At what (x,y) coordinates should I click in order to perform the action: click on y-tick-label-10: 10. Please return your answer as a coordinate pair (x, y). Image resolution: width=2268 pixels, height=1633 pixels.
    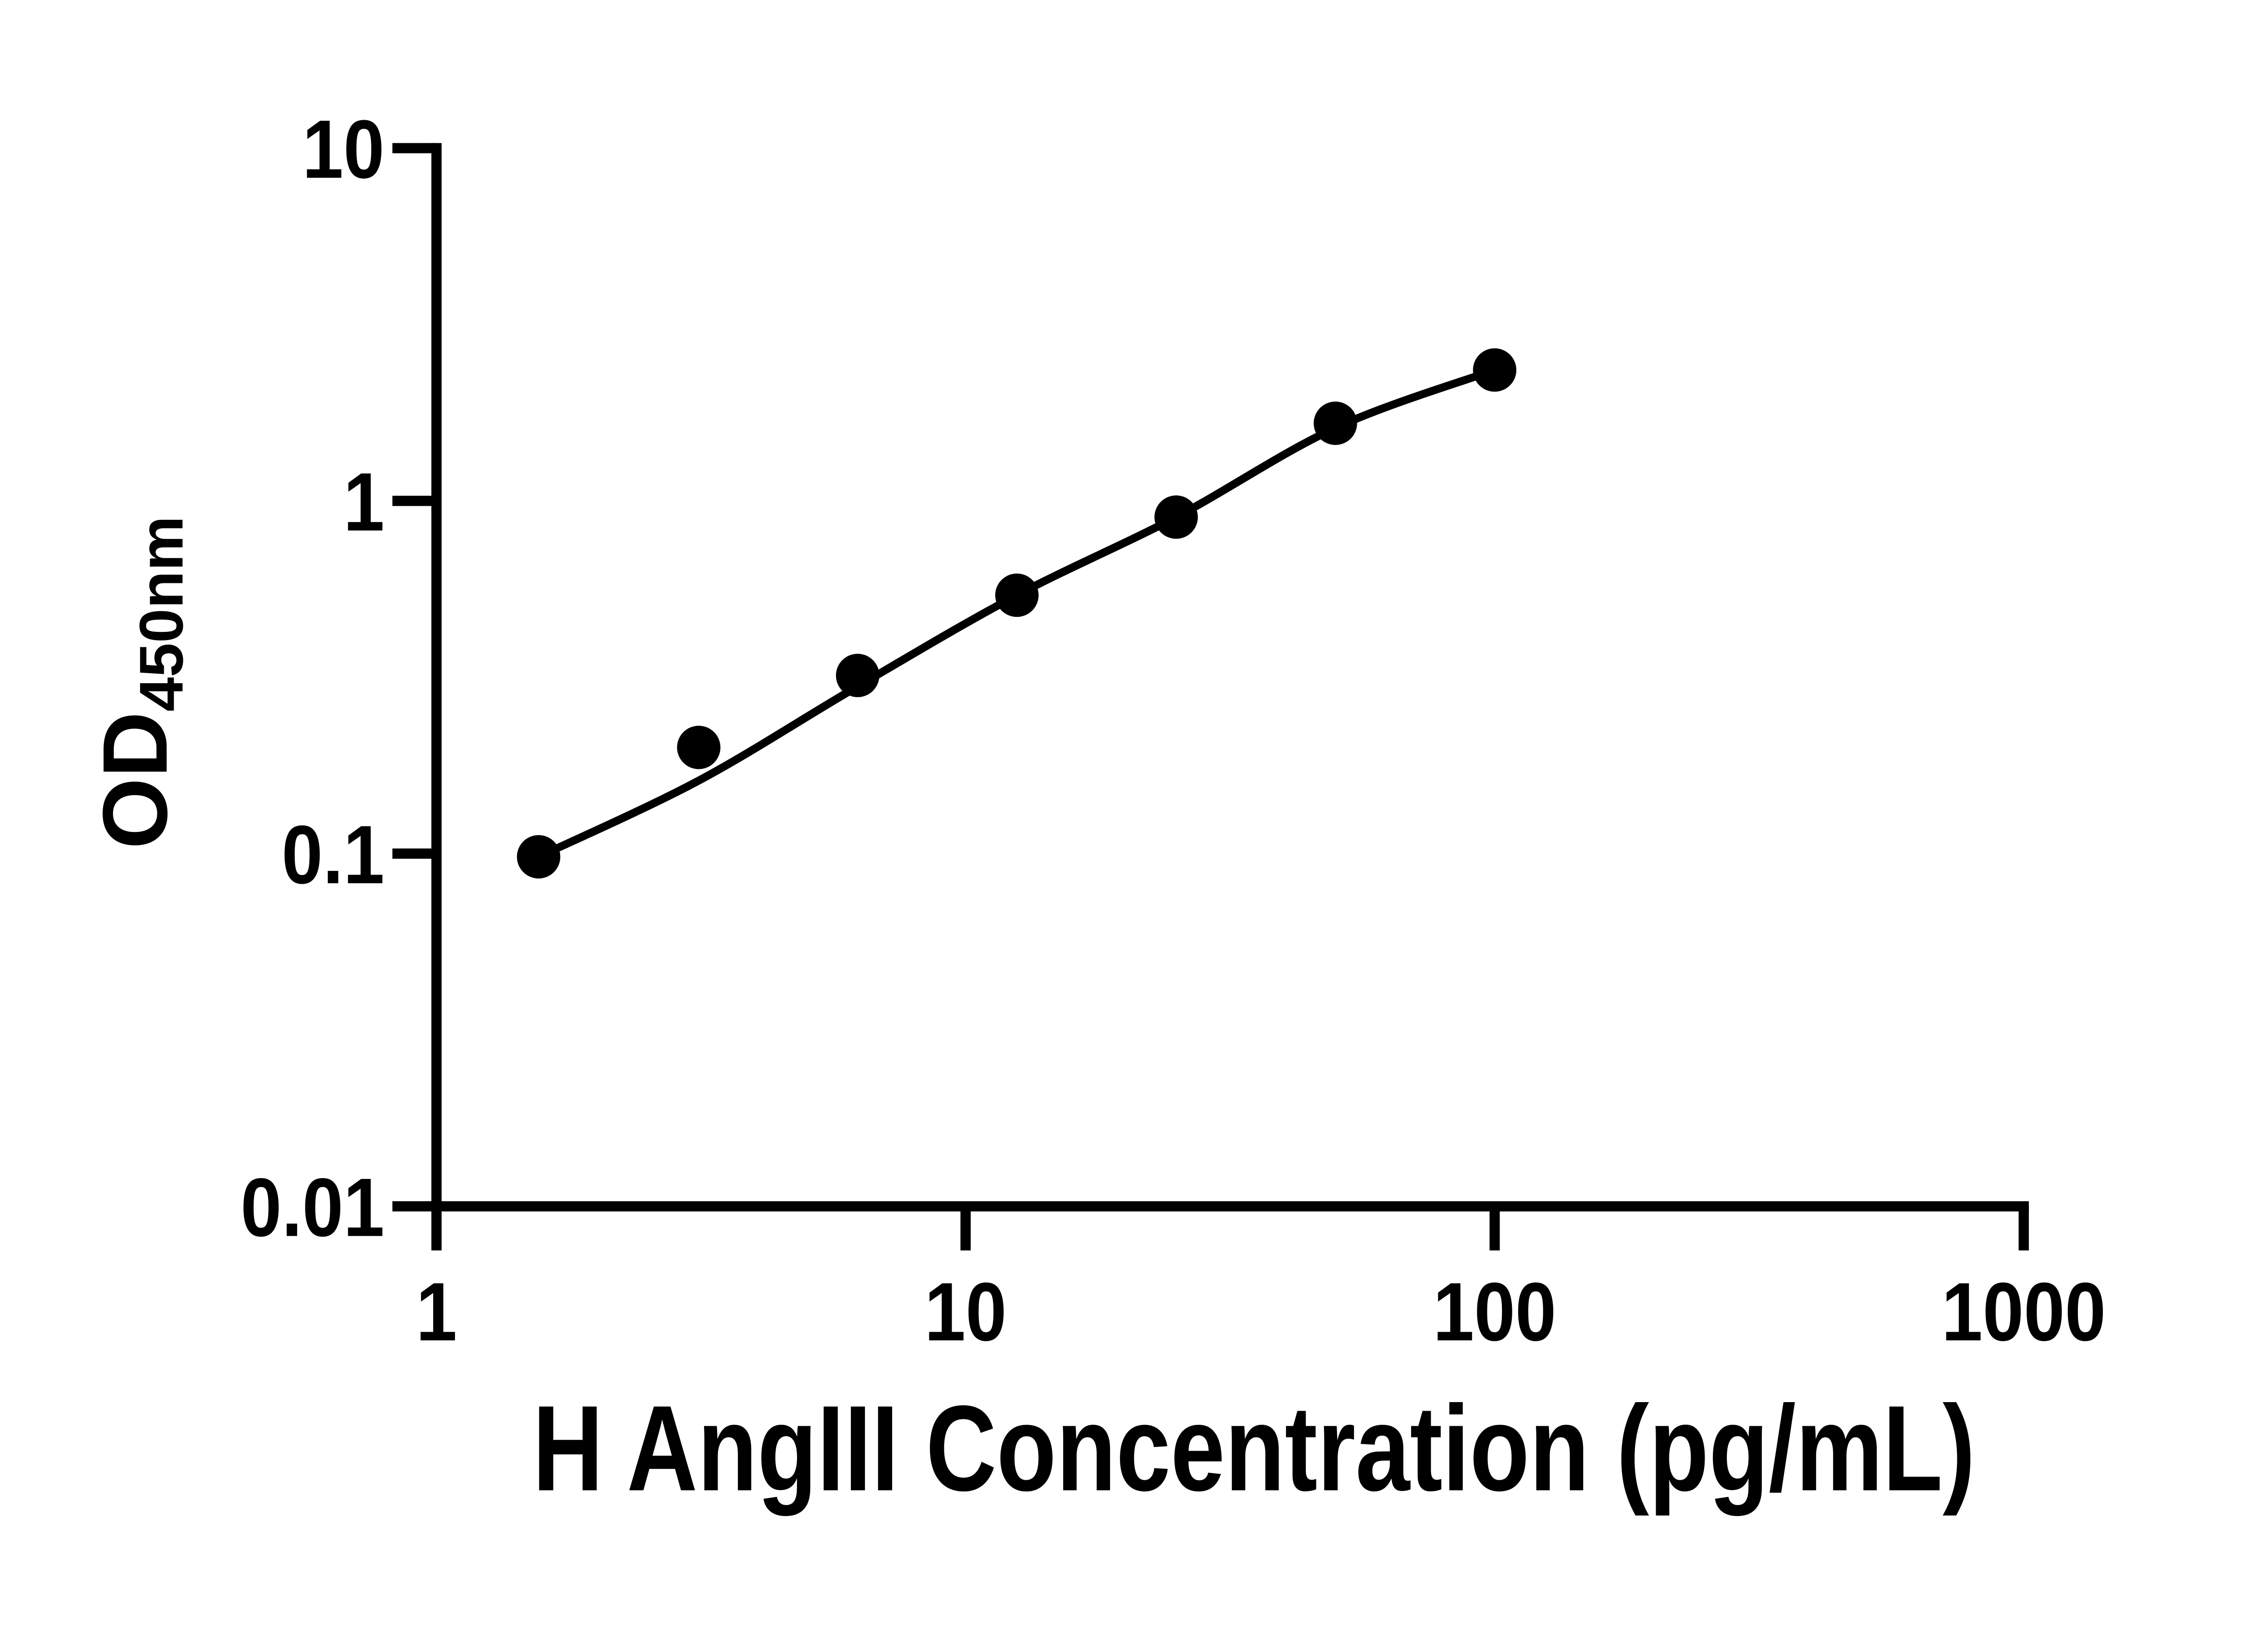
    Looking at the image, I should click on (343, 149).